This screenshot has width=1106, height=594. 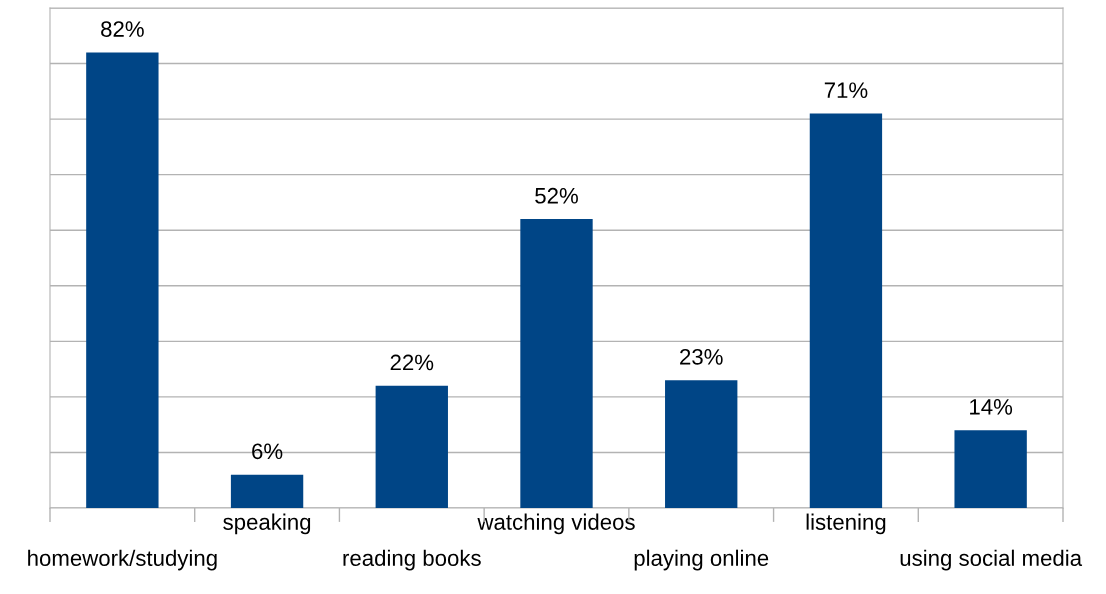 What do you see at coordinates (846, 524) in the screenshot?
I see `x-tick-label: listening` at bounding box center [846, 524].